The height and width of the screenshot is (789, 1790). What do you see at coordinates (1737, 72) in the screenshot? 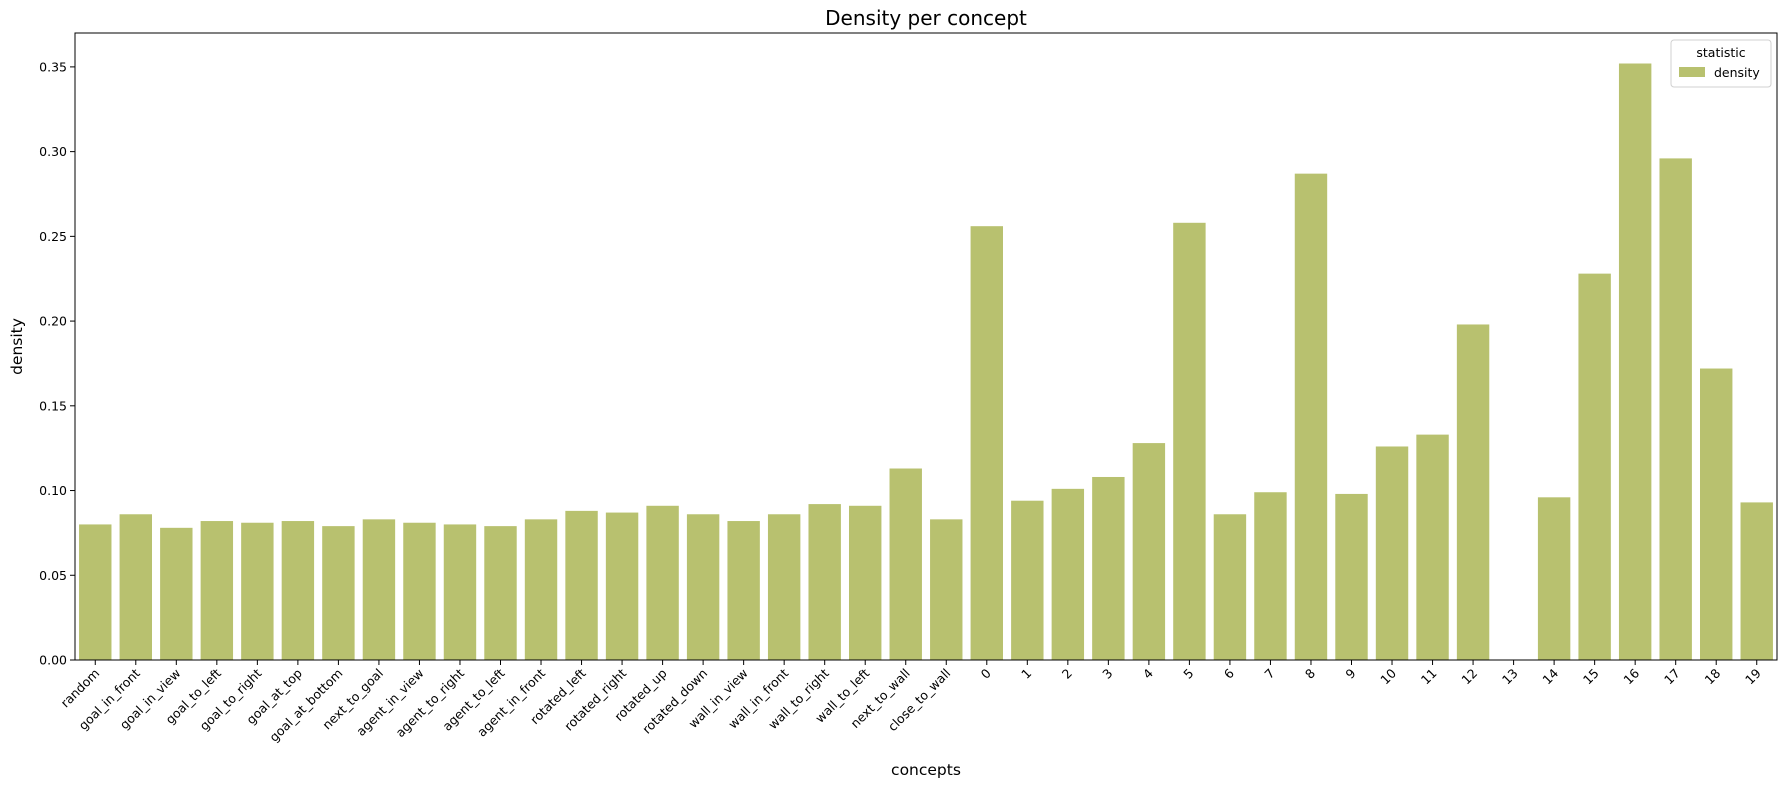
I see `legend-label: density` at bounding box center [1737, 72].